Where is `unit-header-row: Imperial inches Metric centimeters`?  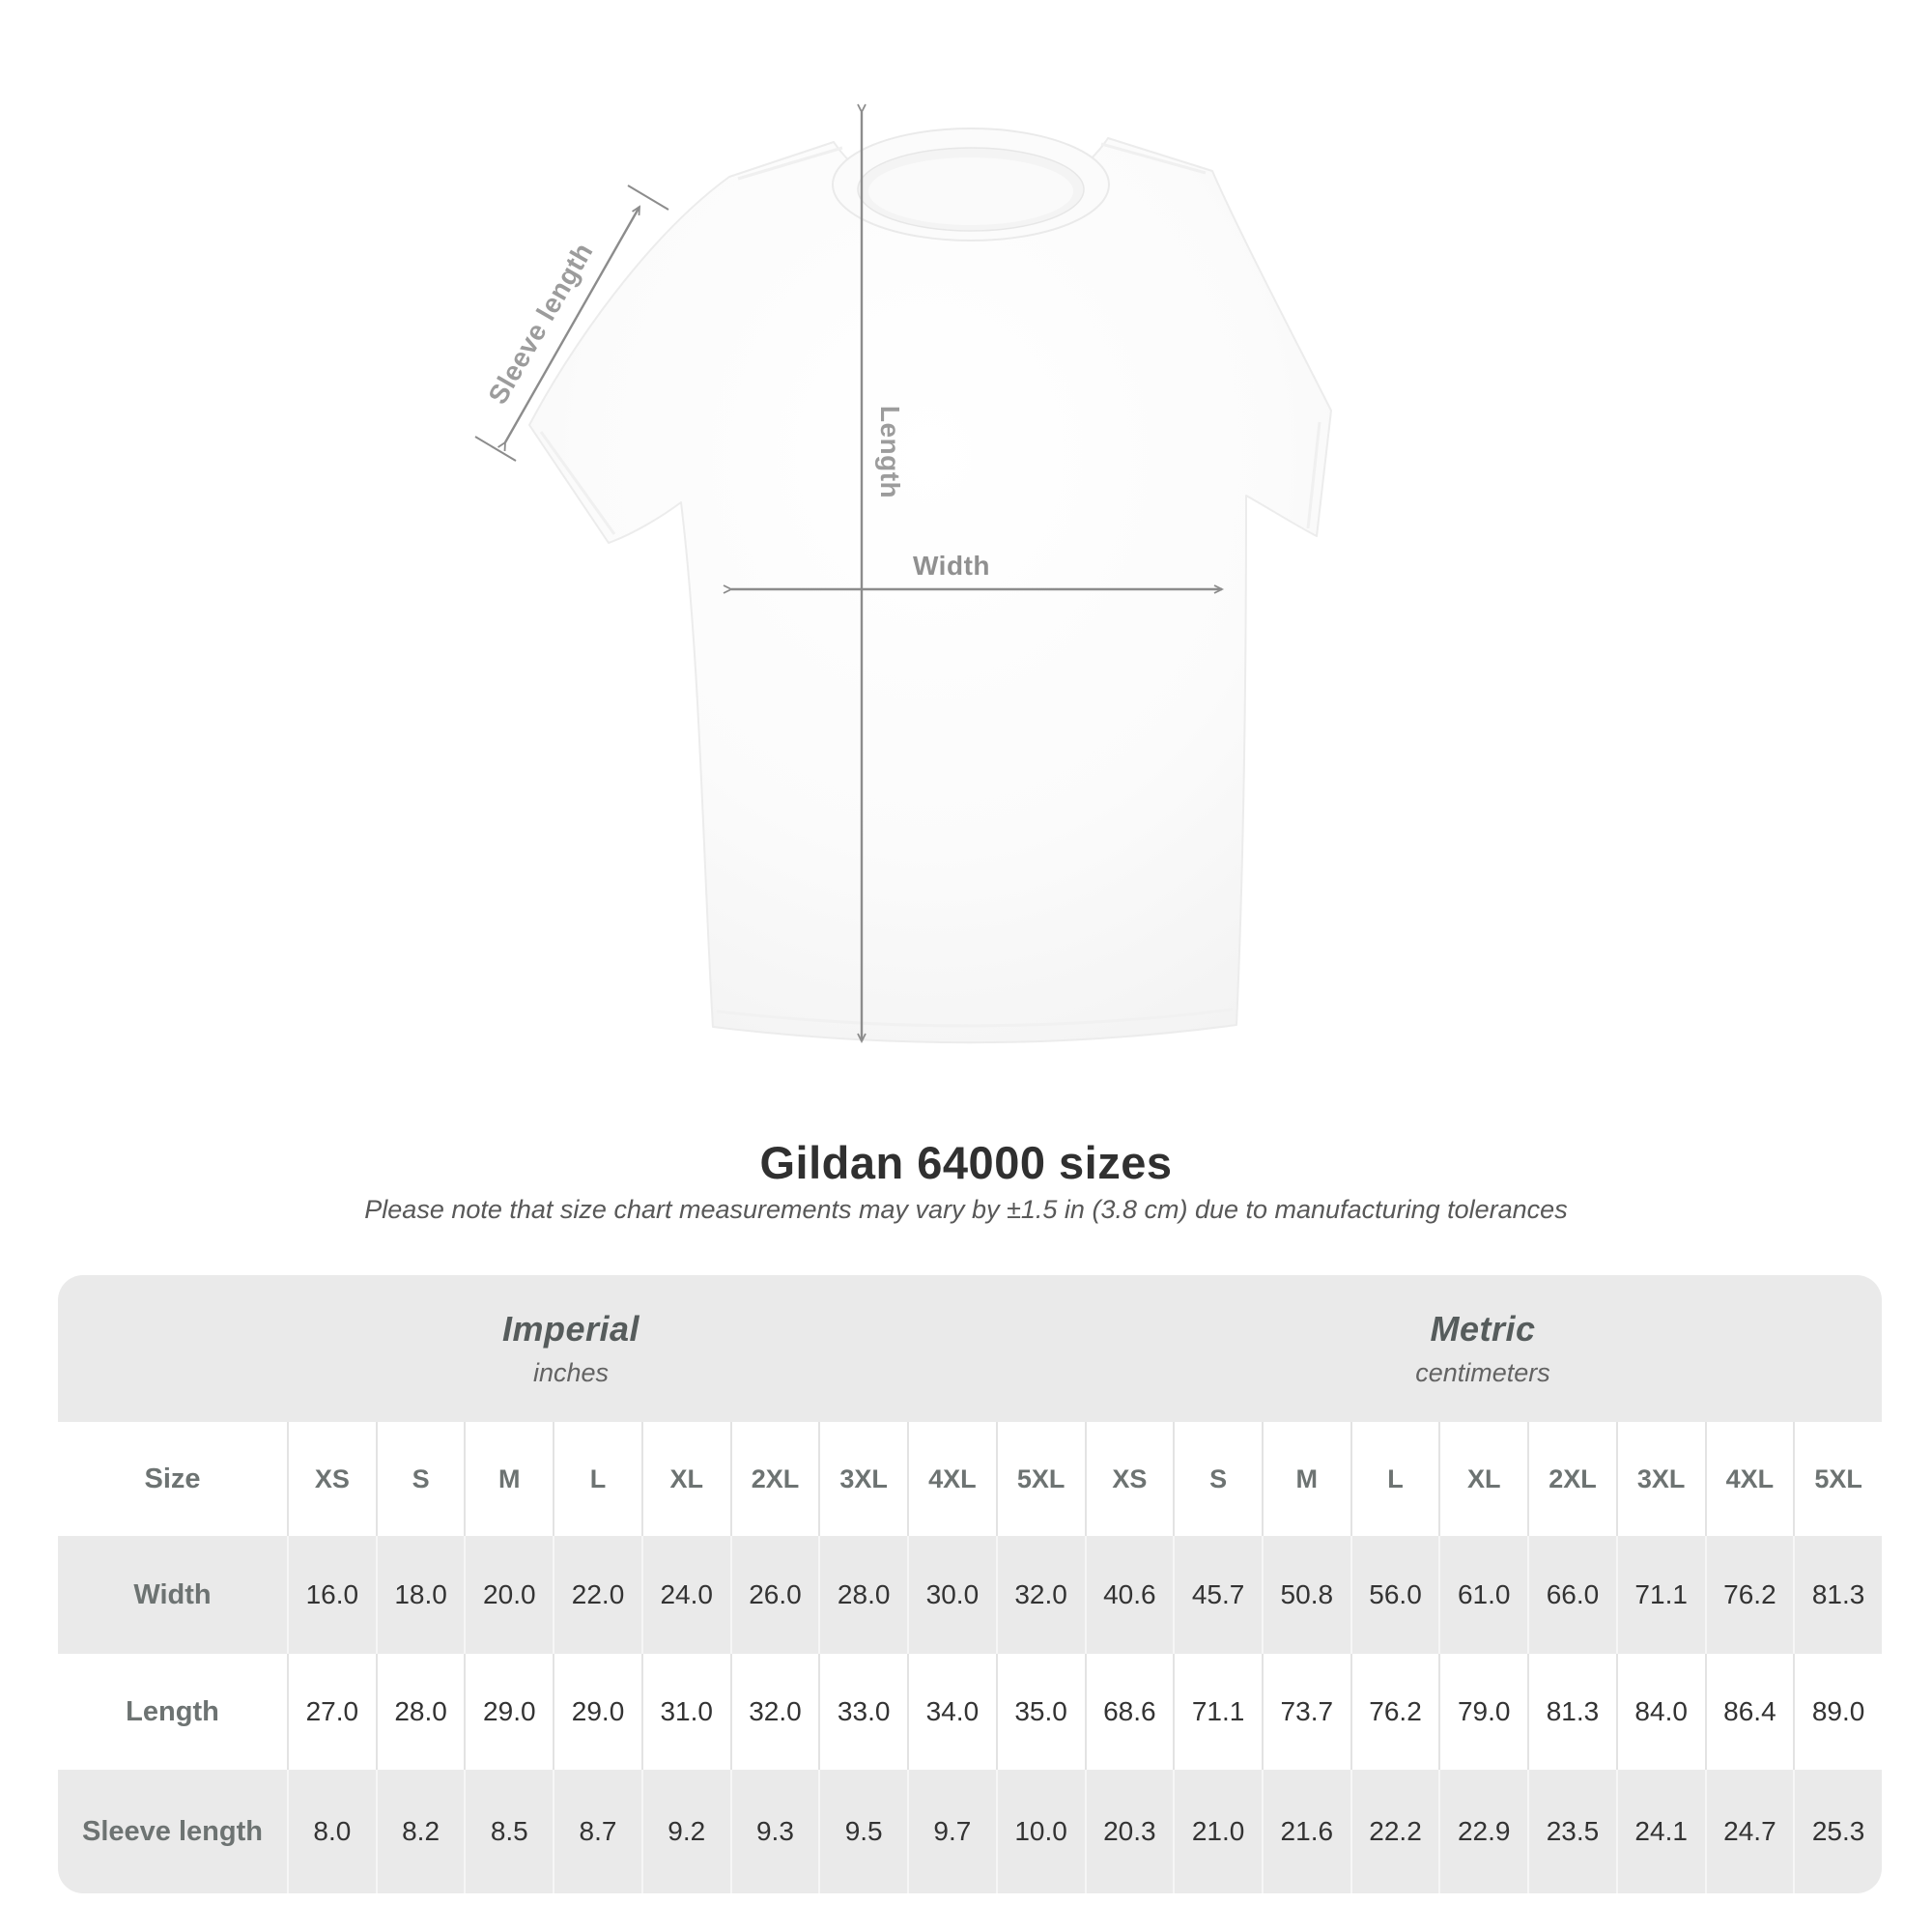 unit-header-row: Imperial inches Metric centimeters is located at coordinates (970, 1348).